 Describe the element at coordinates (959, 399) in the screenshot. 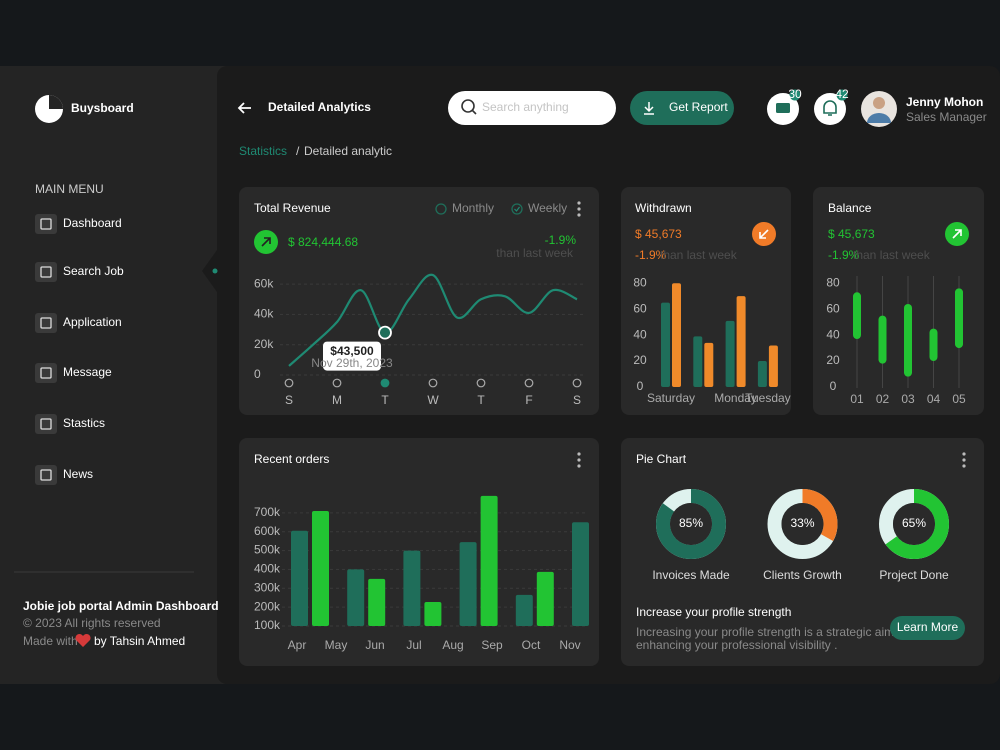

I see `x-tick-label: 05` at that location.